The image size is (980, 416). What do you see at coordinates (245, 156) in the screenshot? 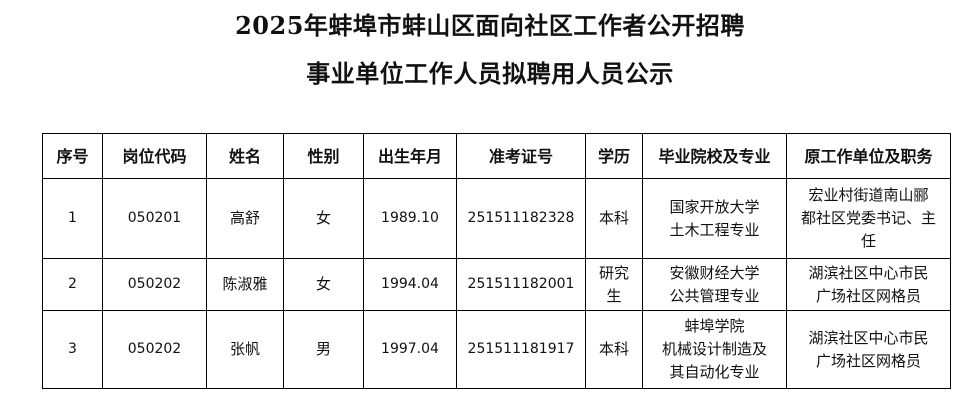
I see `header-name: 姓名` at bounding box center [245, 156].